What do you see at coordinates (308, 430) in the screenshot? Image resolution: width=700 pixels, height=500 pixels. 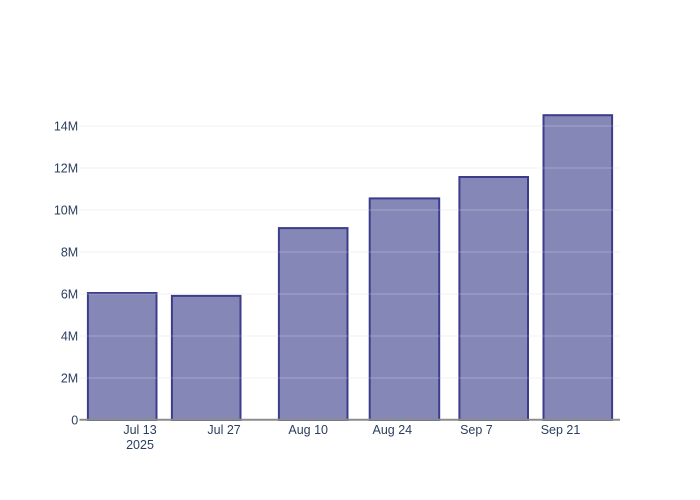 I see `svg-text: Aug 10` at bounding box center [308, 430].